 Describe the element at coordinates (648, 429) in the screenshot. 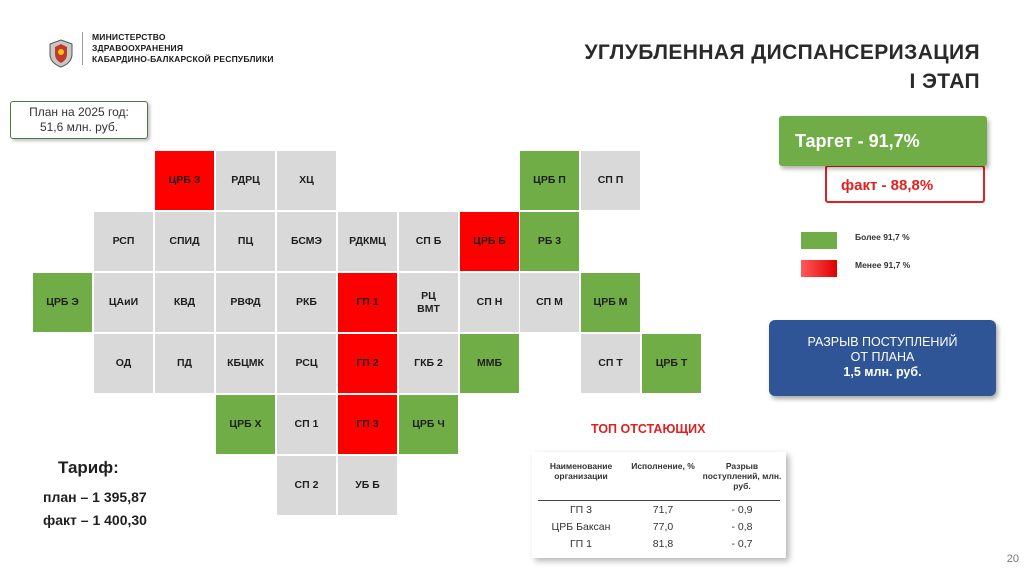

I see `top-lagging-title: ТОП ОТСТАЮЩИХ` at that location.